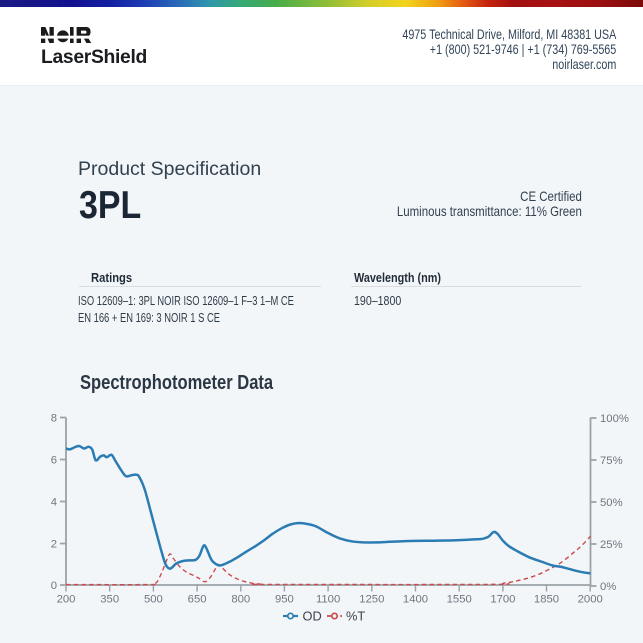 This screenshot has width=643, height=643. I want to click on svg-text: 1850, so click(546, 600).